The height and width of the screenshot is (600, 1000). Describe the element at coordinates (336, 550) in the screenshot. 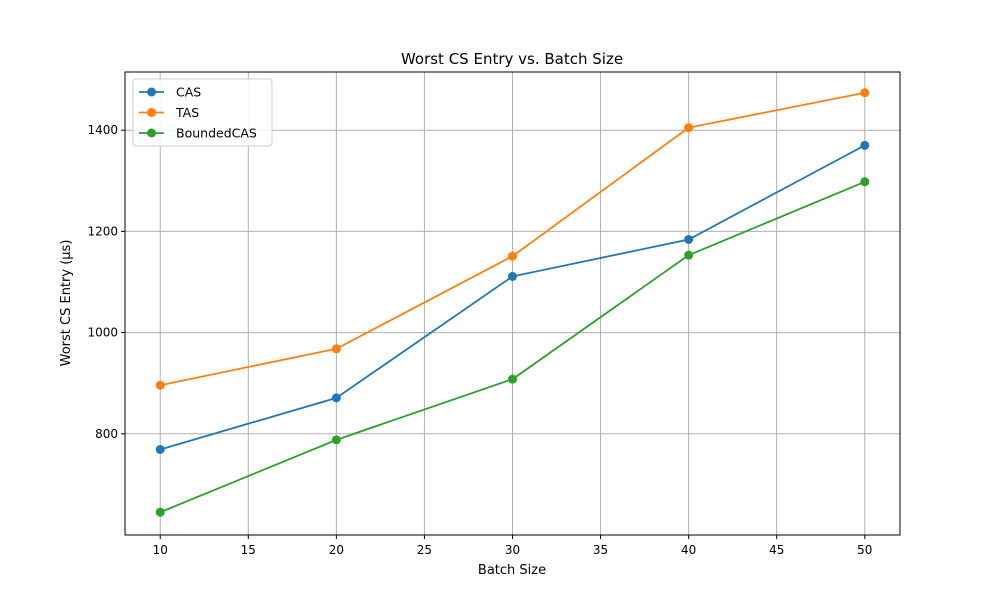

I see `x-tick-label: 20` at that location.